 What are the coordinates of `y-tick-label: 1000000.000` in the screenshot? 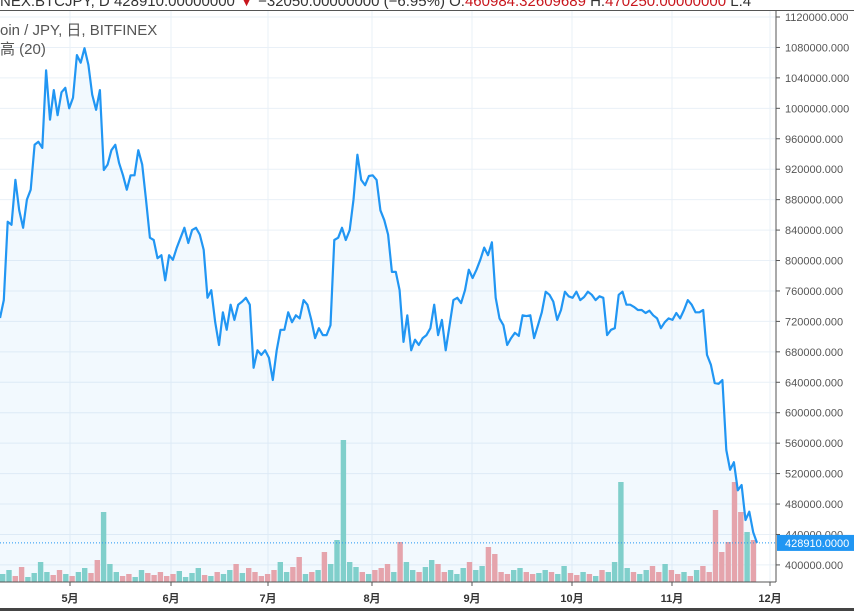 It's located at (817, 109).